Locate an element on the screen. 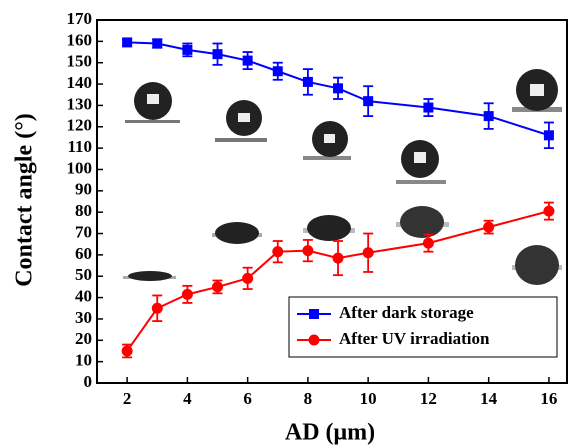 The height and width of the screenshot is (448, 570). y-tick-label: 150 is located at coordinates (80, 61).